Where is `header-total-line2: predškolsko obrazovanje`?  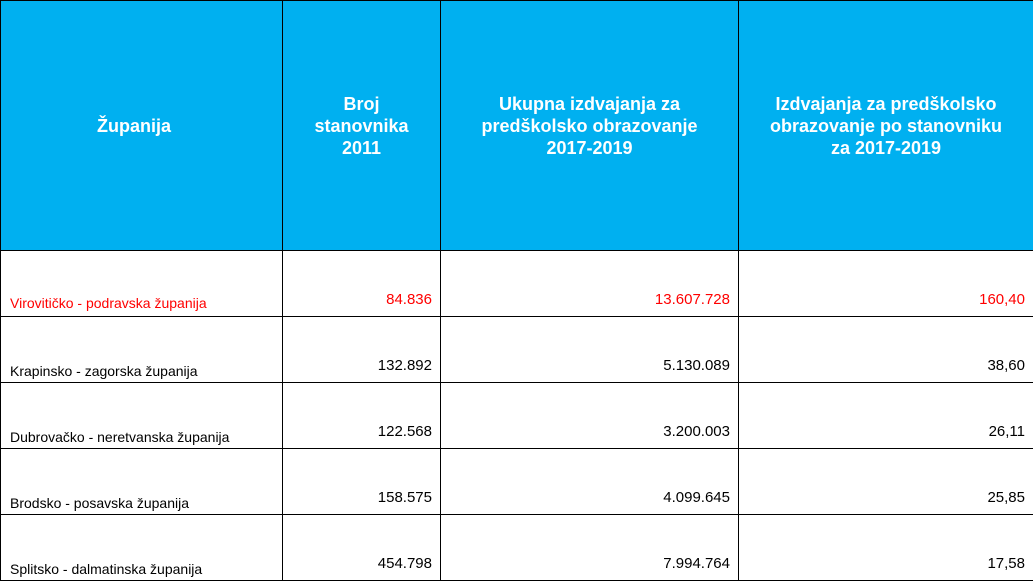
header-total-line2: predškolsko obrazovanje is located at coordinates (589, 126).